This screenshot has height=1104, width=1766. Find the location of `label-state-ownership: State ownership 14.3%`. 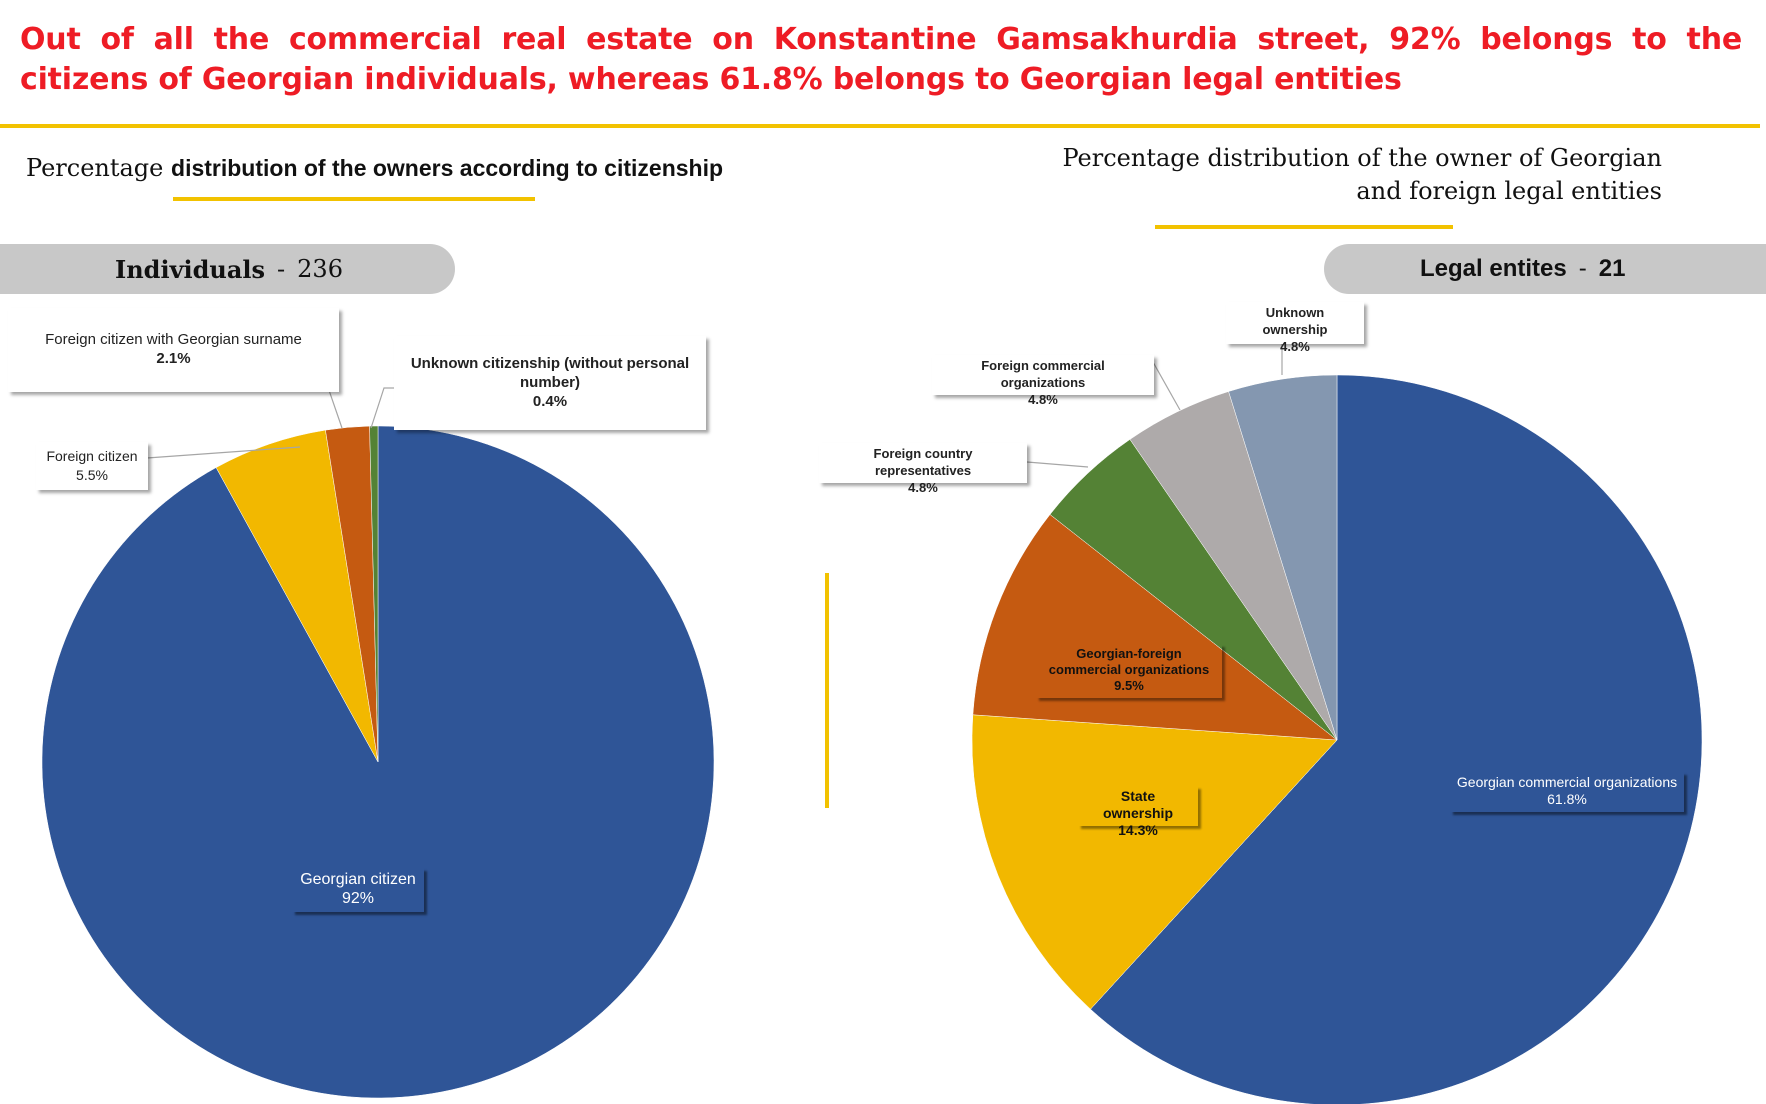

label-state-ownership: State ownership 14.3% is located at coordinates (1138, 812).